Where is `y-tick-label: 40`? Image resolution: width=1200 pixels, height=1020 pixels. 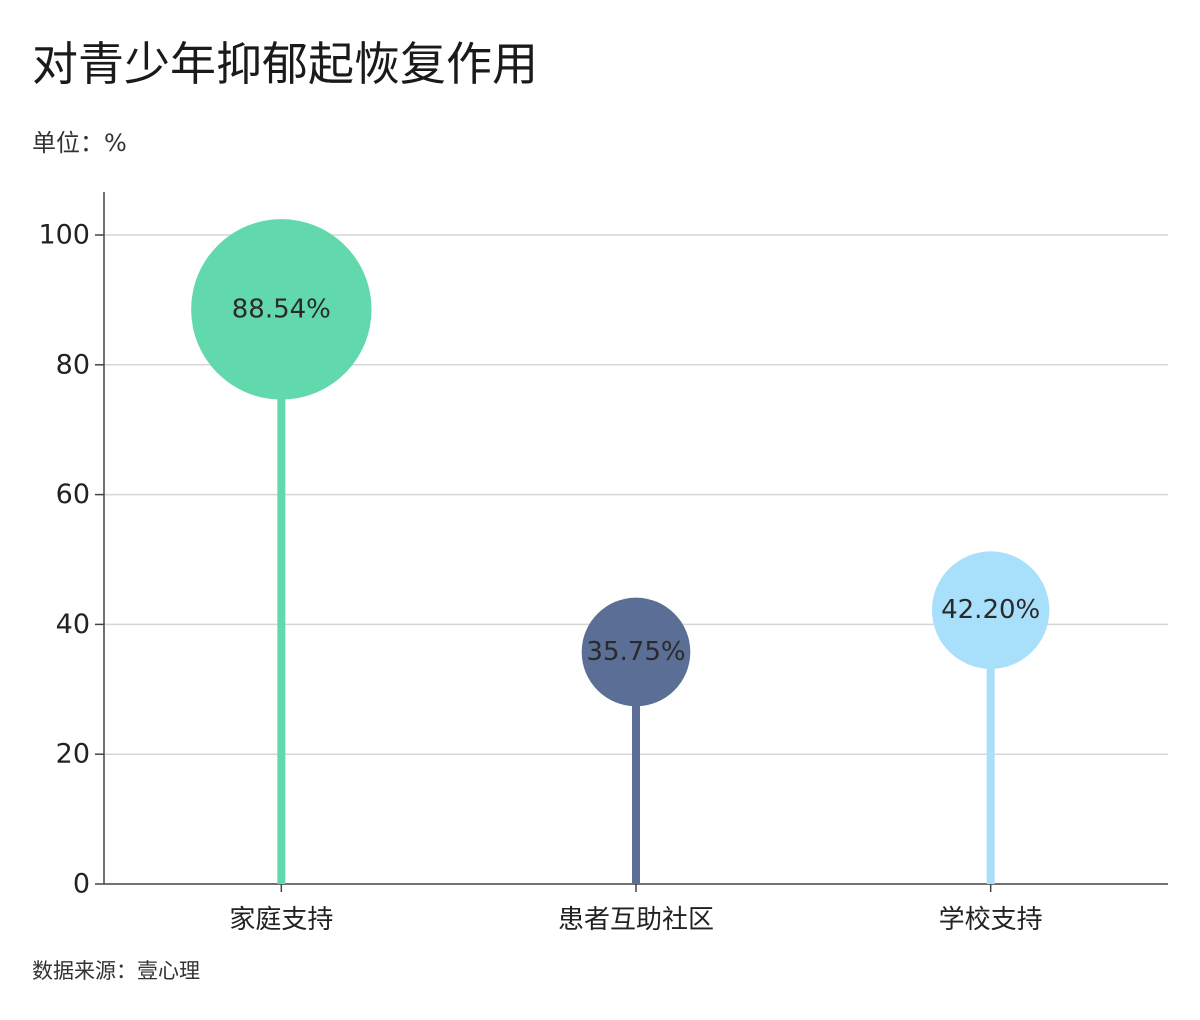 y-tick-label: 40 is located at coordinates (73, 624).